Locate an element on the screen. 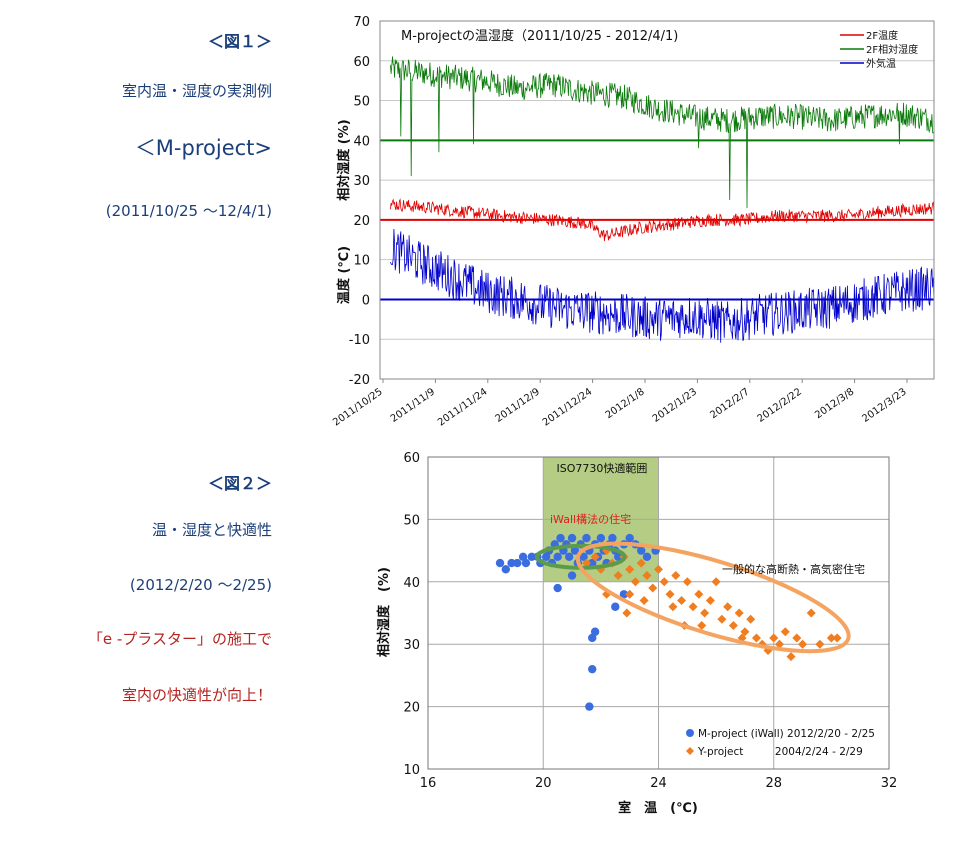 The height and width of the screenshot is (851, 980). figure2-period: (2012/2/20 〜2/25) is located at coordinates (200, 585).